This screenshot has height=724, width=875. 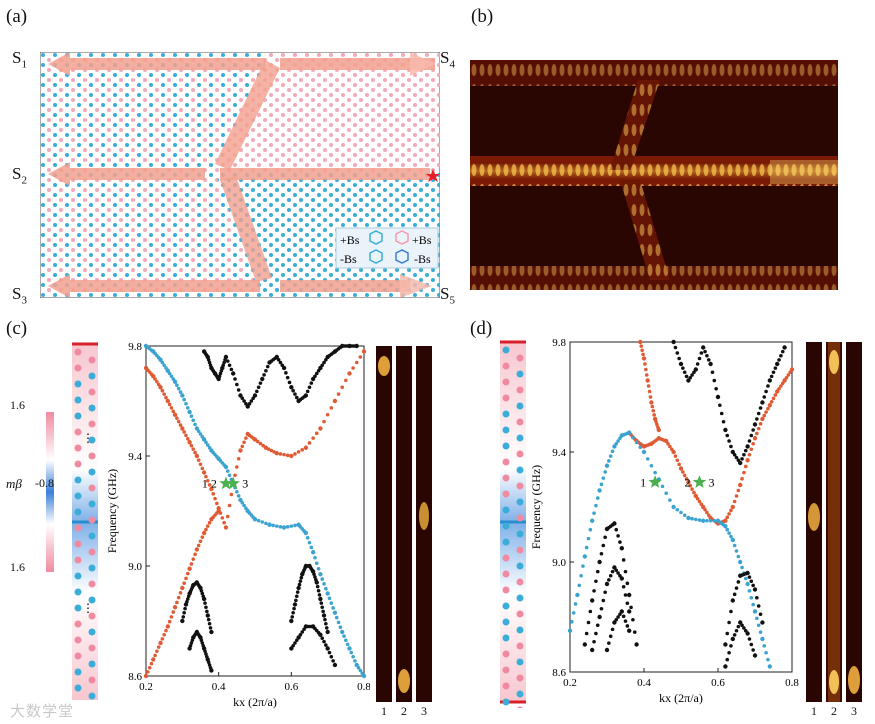 I want to click on x-axis-label: kx (2π/a), so click(x=255, y=702).